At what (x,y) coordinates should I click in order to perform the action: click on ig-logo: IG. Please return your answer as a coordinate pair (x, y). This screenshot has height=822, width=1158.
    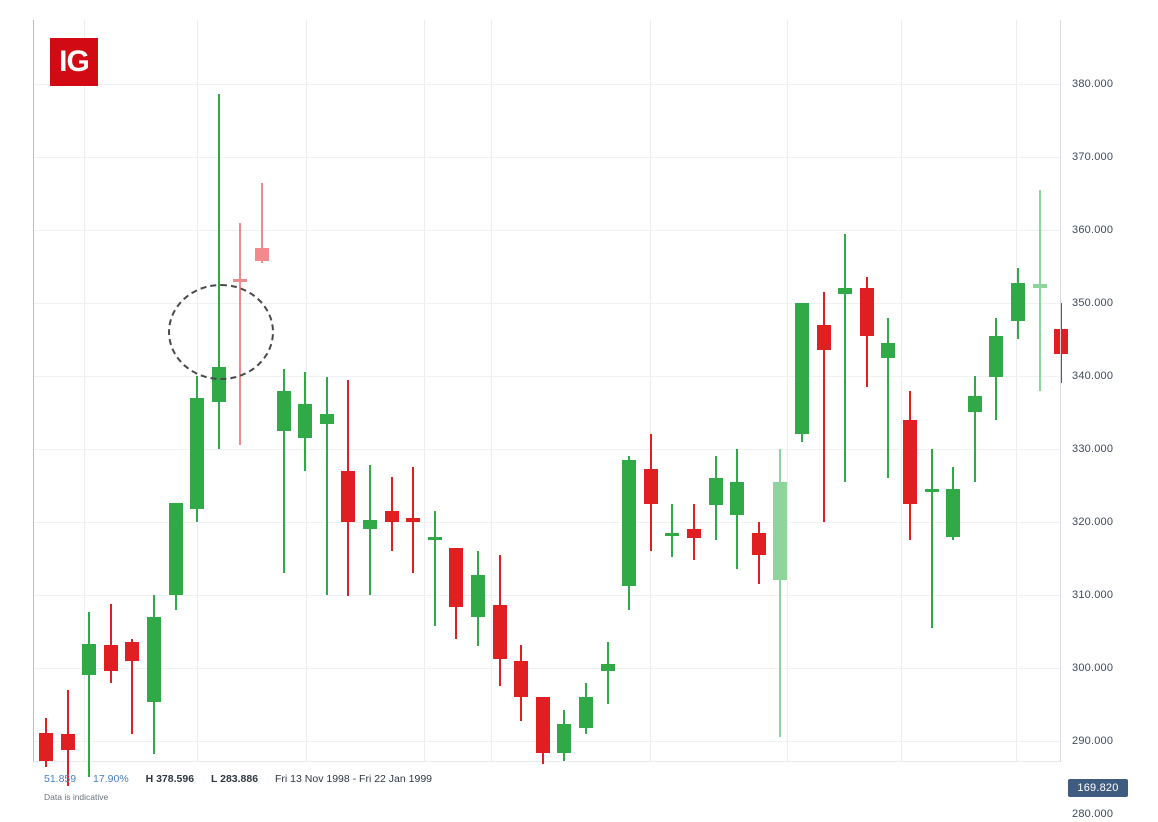
    Looking at the image, I should click on (74, 62).